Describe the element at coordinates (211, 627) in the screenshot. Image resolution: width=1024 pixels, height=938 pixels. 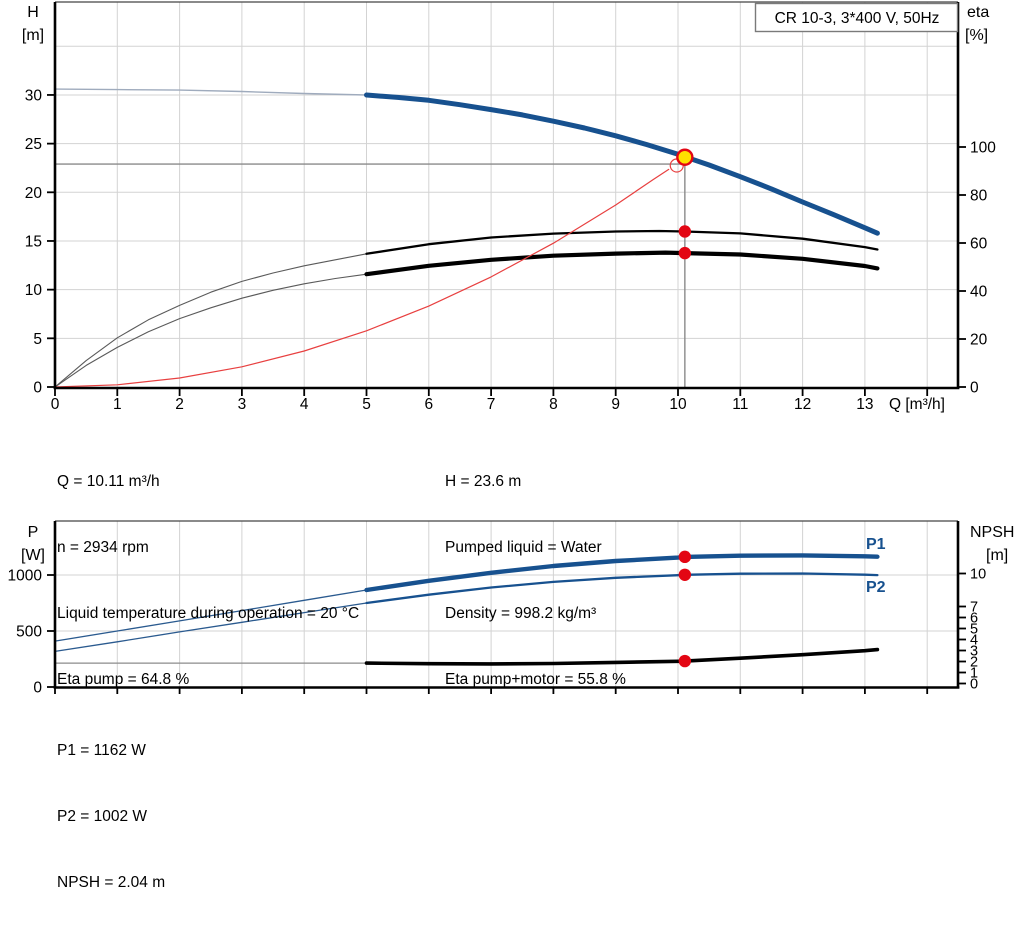
I see `p2-pre-range-curve` at that location.